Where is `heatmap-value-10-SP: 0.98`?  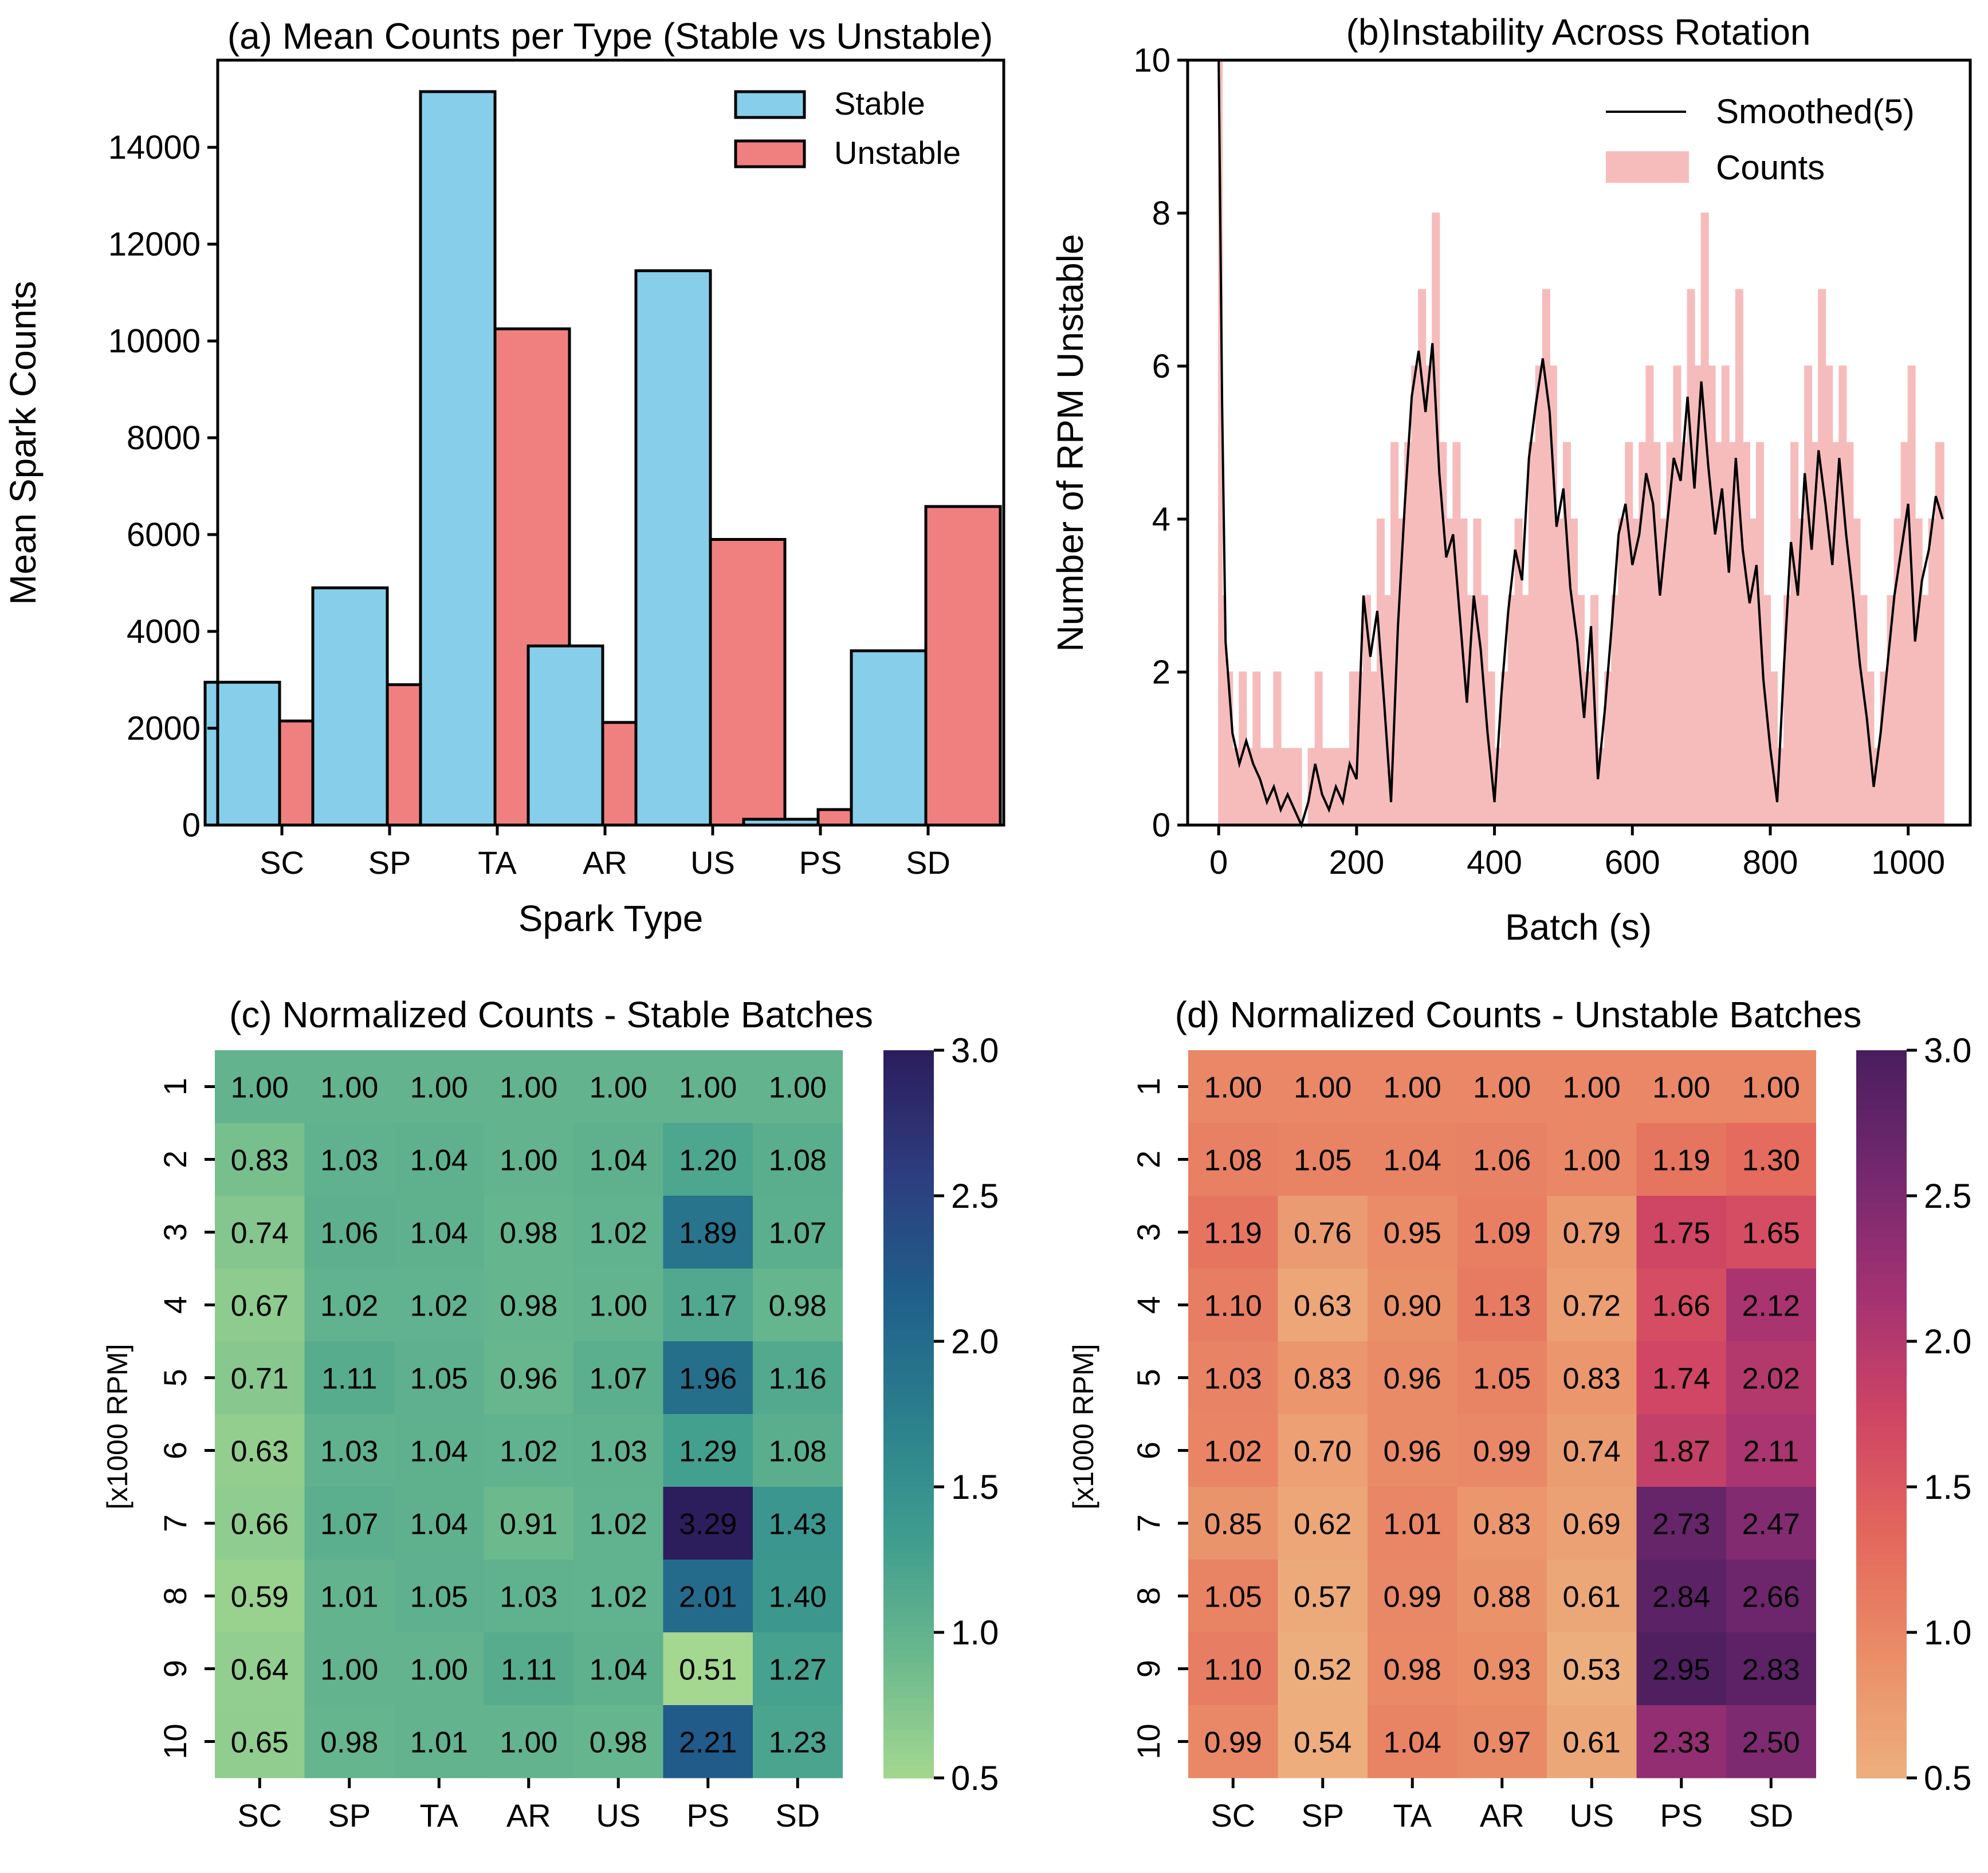
heatmap-value-10-SP: 0.98 is located at coordinates (349, 1743).